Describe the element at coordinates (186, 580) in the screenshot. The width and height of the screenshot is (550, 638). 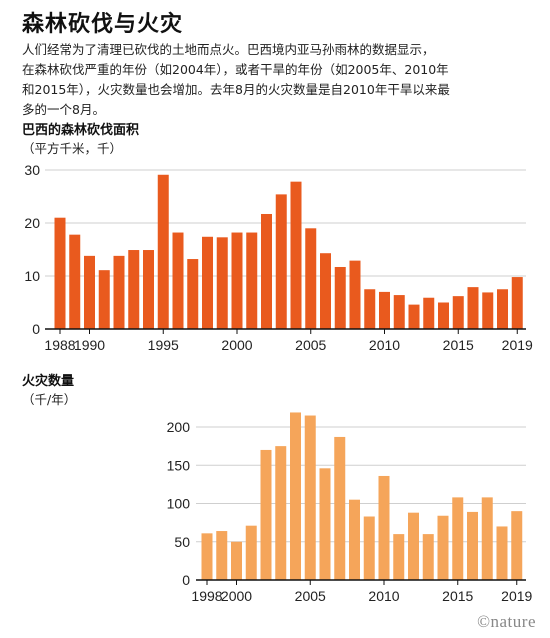
I see `fires-y-tick-label: 0` at that location.